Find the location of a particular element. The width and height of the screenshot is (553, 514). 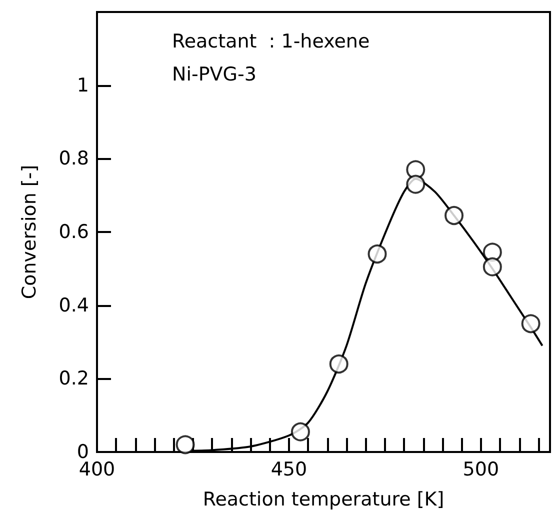

y-tick-label: 1 is located at coordinates (82, 85).